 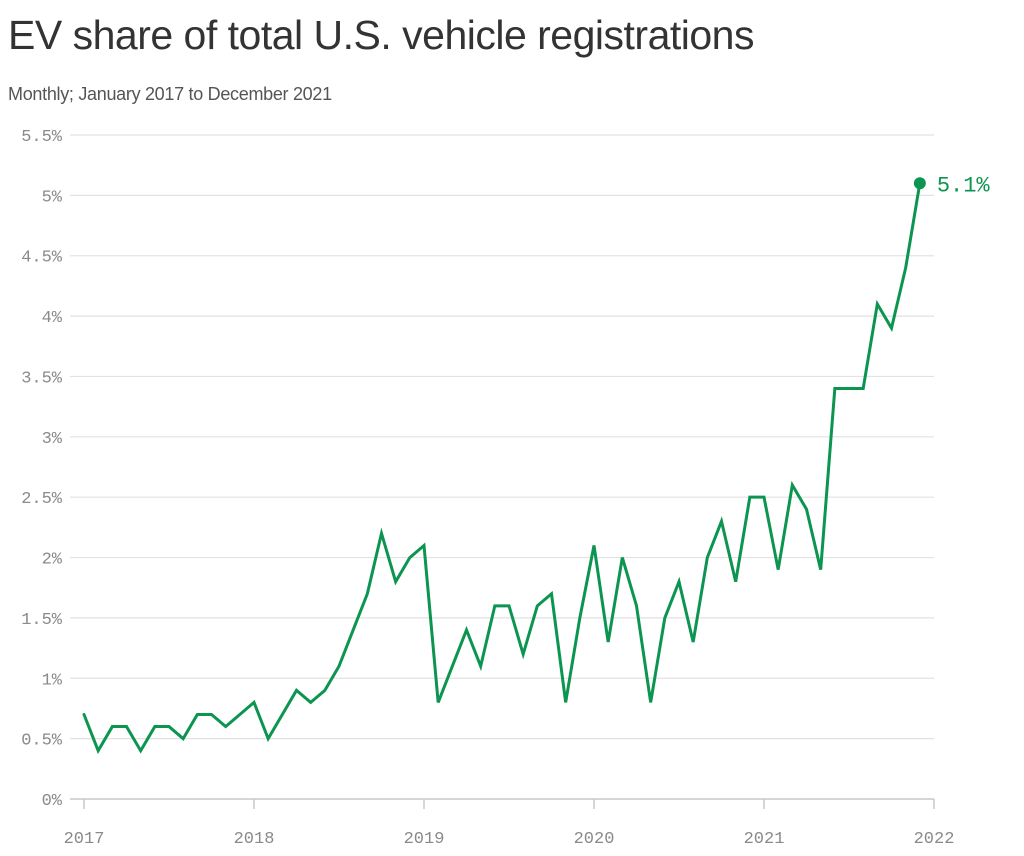 I want to click on last-point-marker, so click(x=919, y=183).